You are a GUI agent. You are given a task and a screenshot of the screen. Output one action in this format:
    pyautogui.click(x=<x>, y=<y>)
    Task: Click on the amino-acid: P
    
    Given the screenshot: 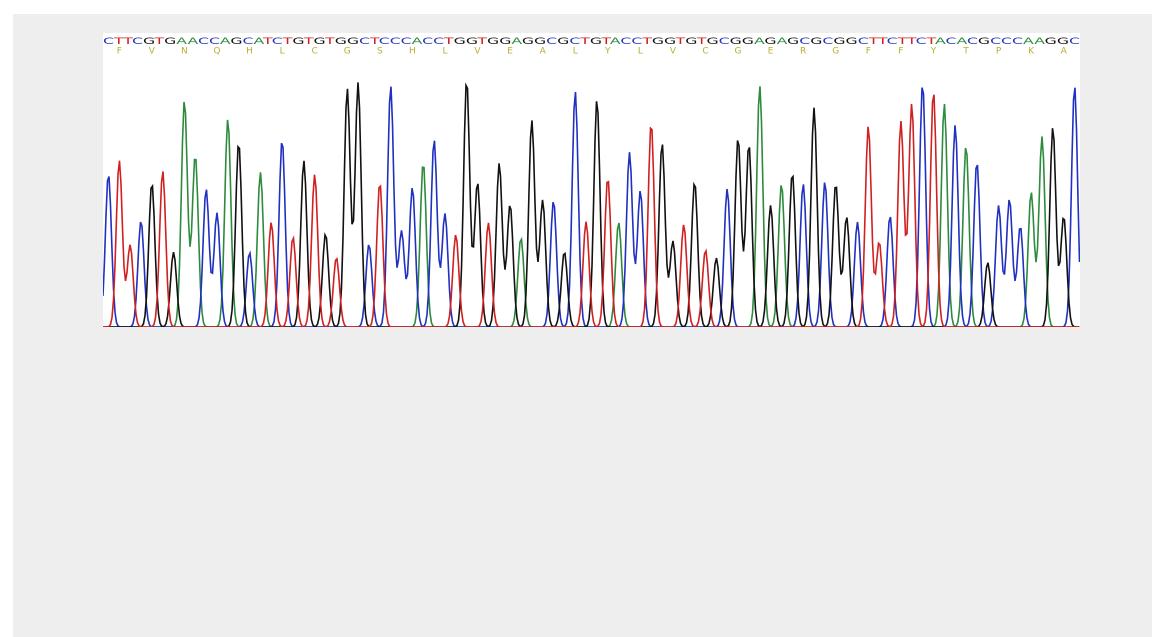 What is the action you would take?
    pyautogui.click(x=999, y=52)
    